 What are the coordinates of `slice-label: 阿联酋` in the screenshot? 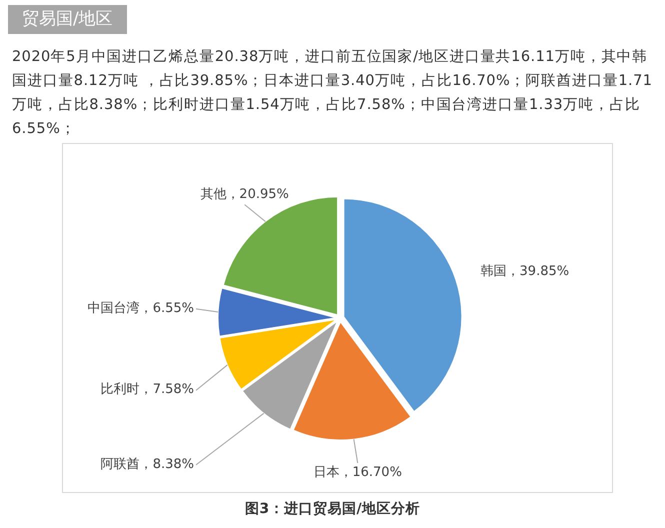 It's located at (120, 464).